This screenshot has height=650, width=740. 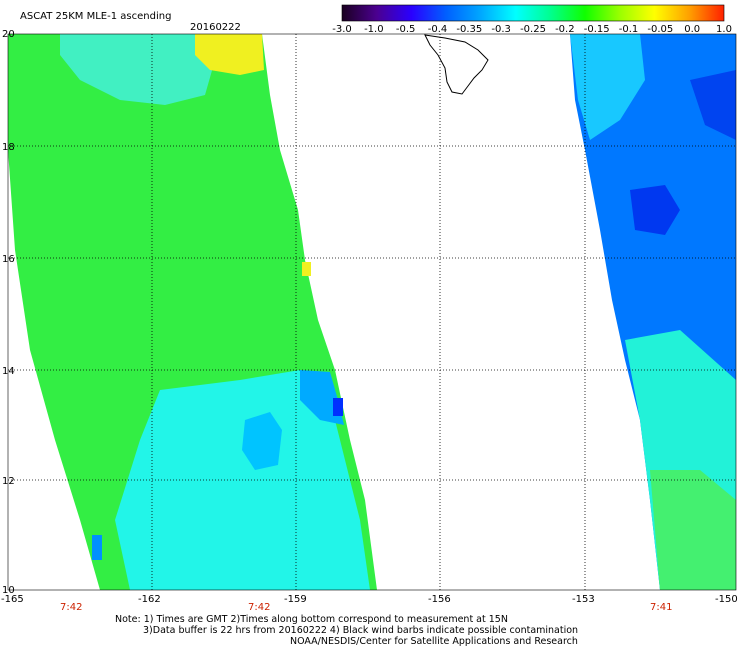 What do you see at coordinates (661, 607) in the screenshot?
I see `pass-time-3: 7:41` at bounding box center [661, 607].